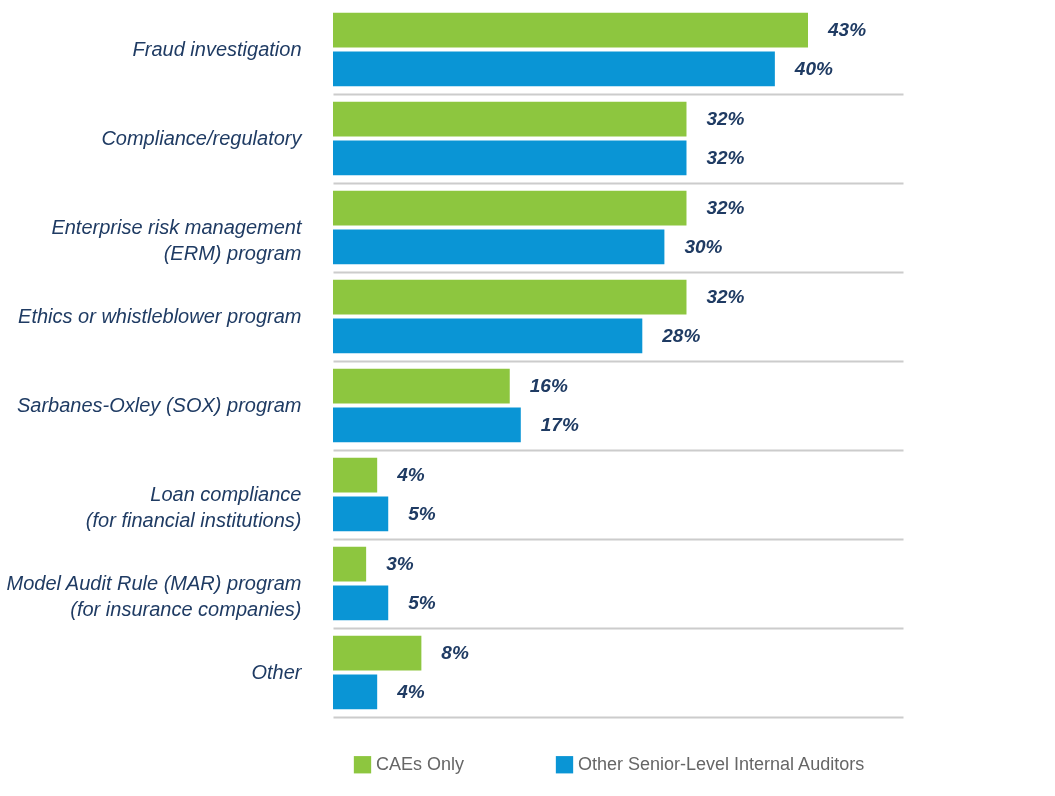 The image size is (1055, 796). I want to click on legend-label: CAEs Only, so click(420, 763).